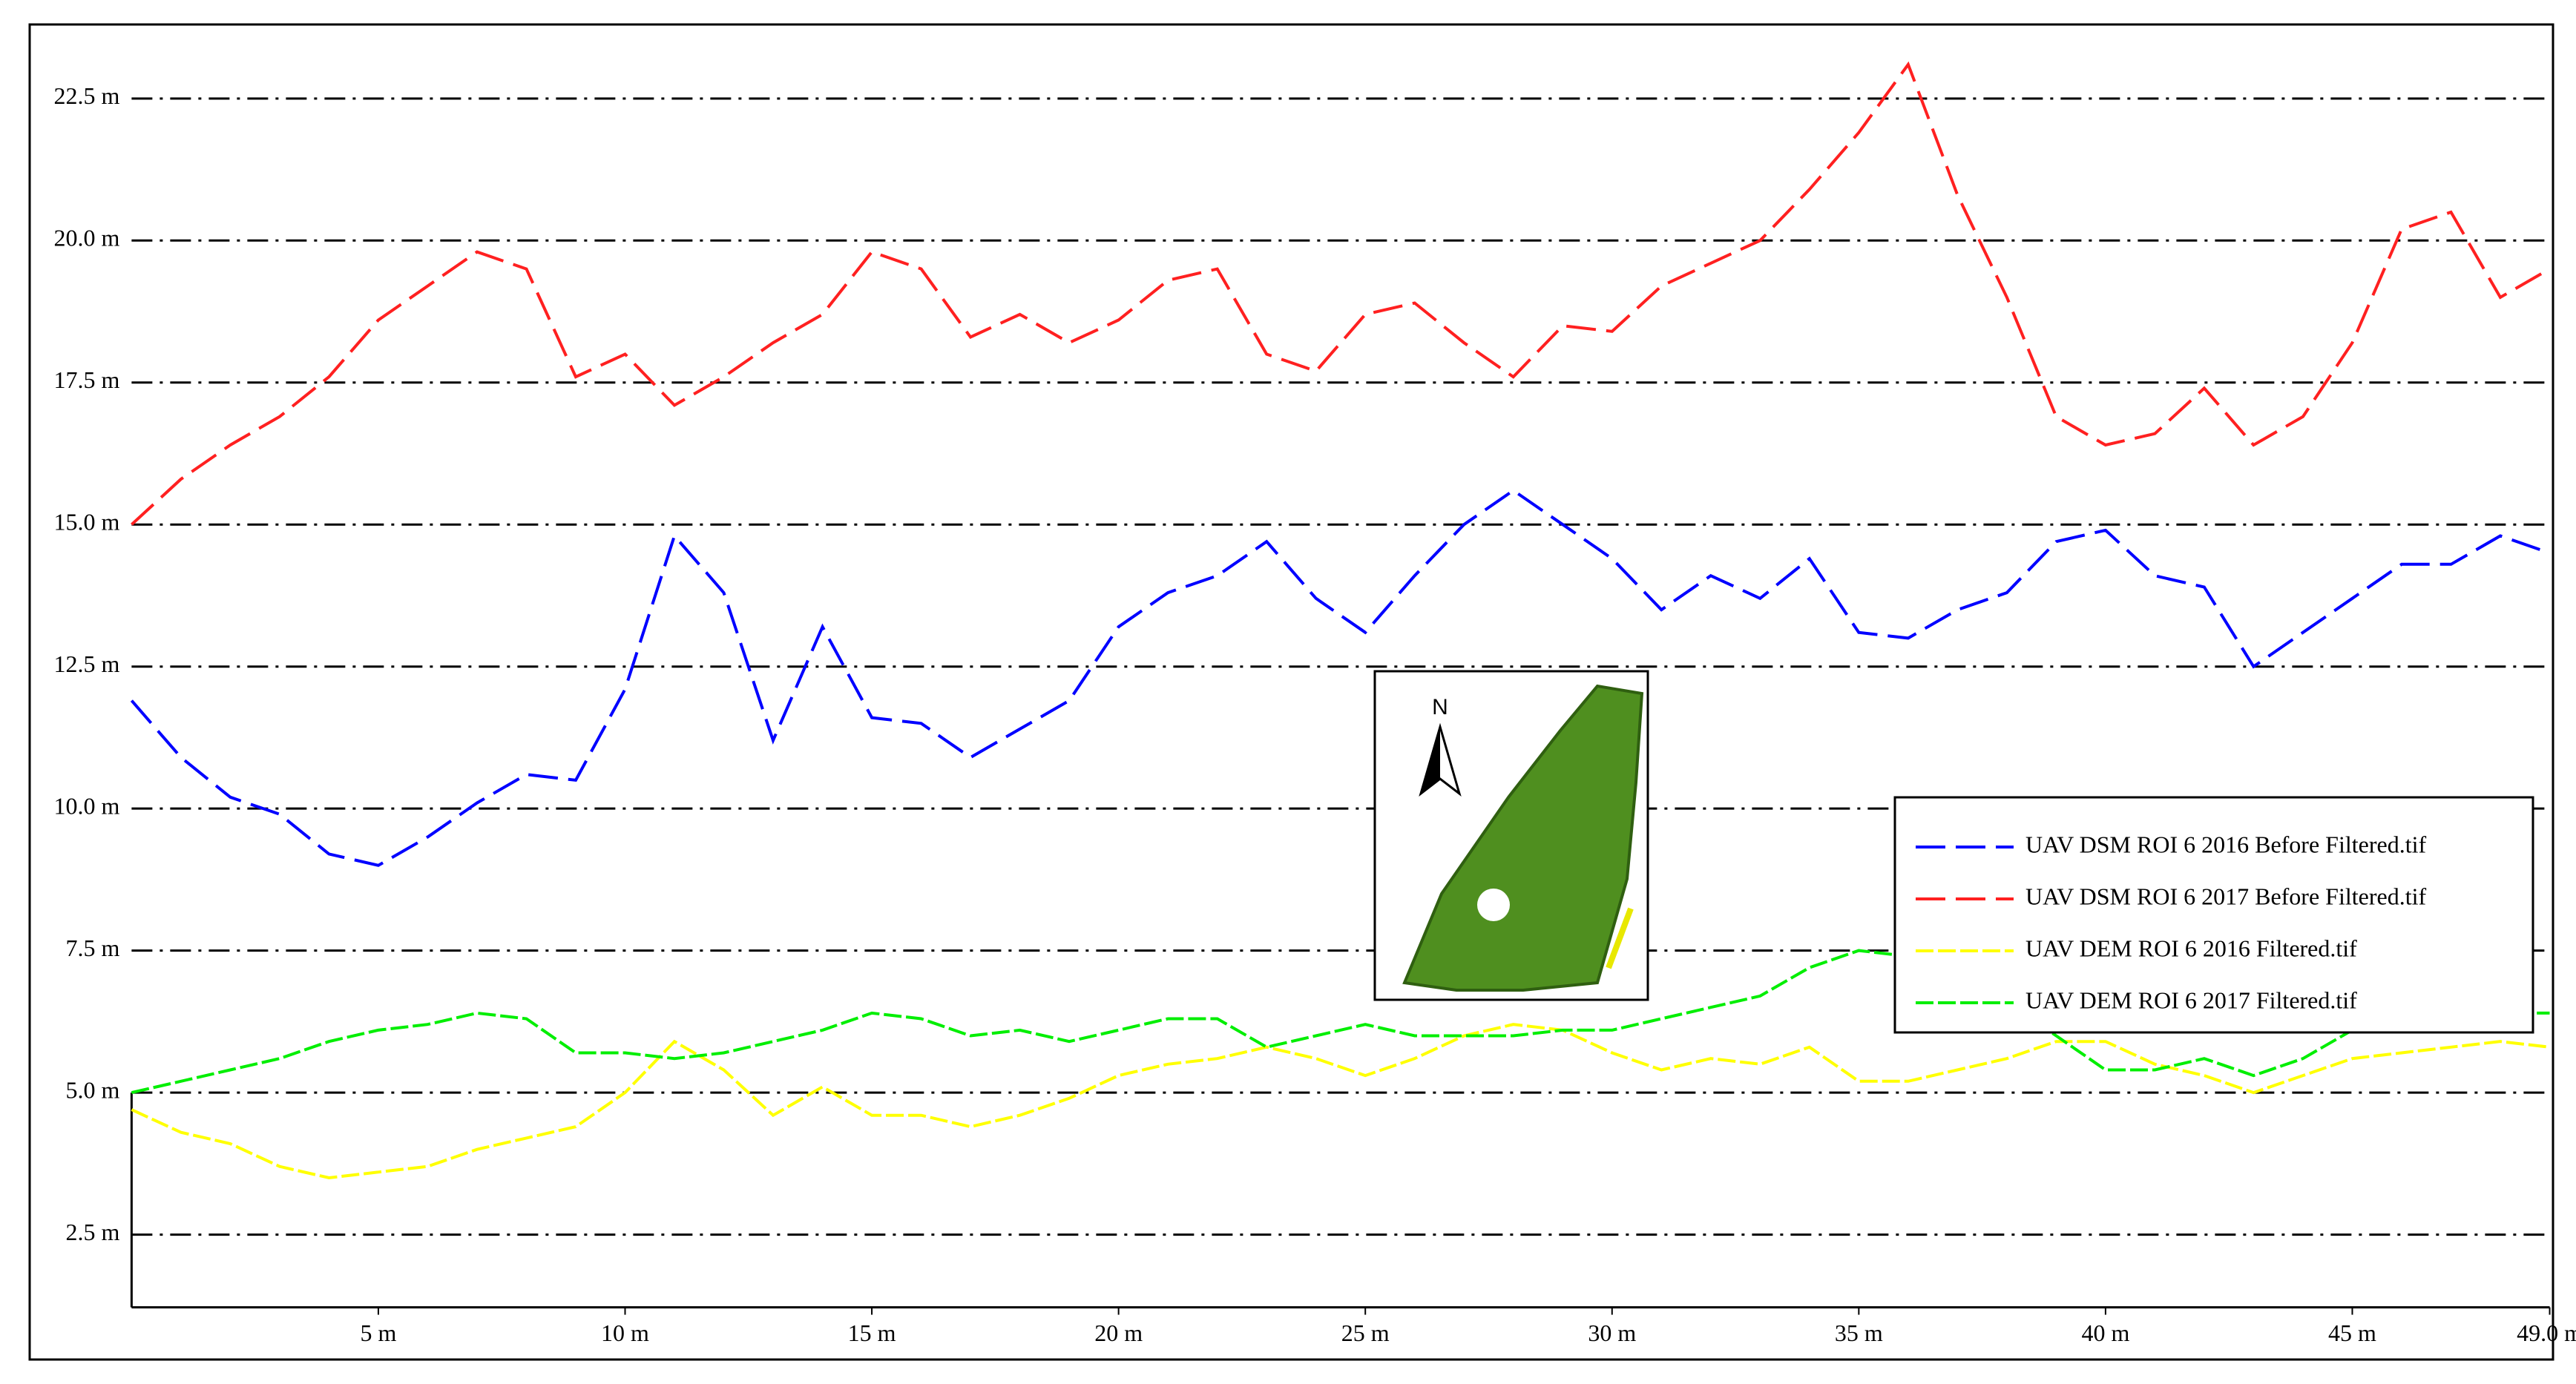 The width and height of the screenshot is (2576, 1384). What do you see at coordinates (2105, 1332) in the screenshot?
I see `x-tick-label: 40 m` at bounding box center [2105, 1332].